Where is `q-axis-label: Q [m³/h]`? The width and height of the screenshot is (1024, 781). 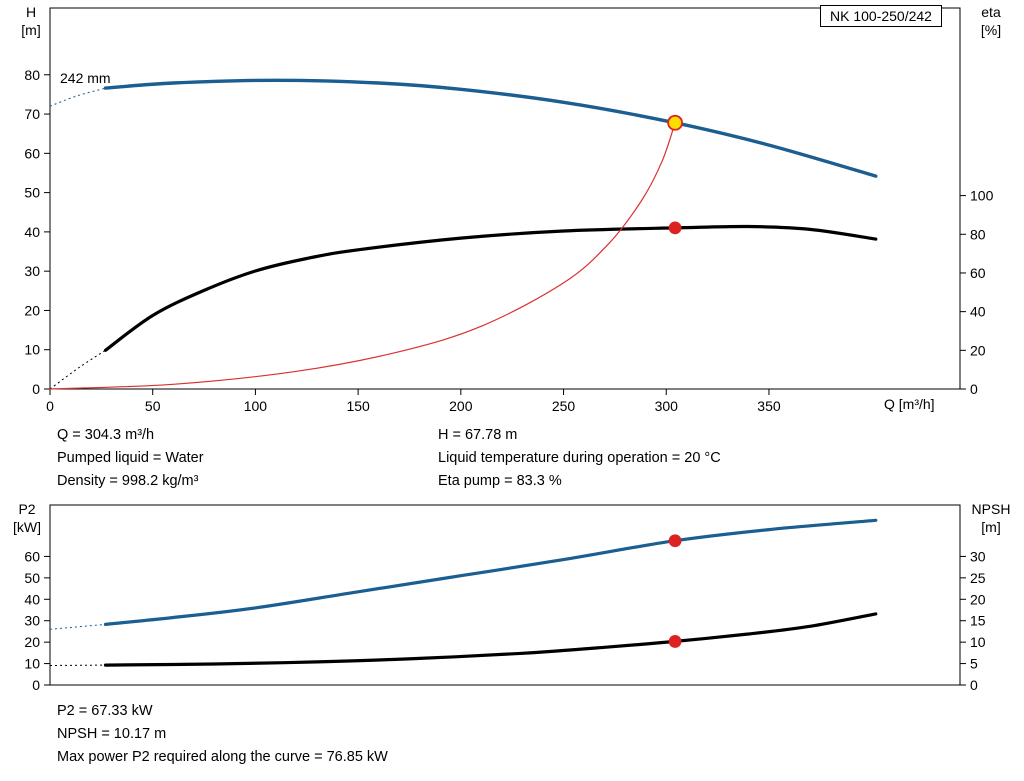
q-axis-label: Q [m³/h] is located at coordinates (909, 404).